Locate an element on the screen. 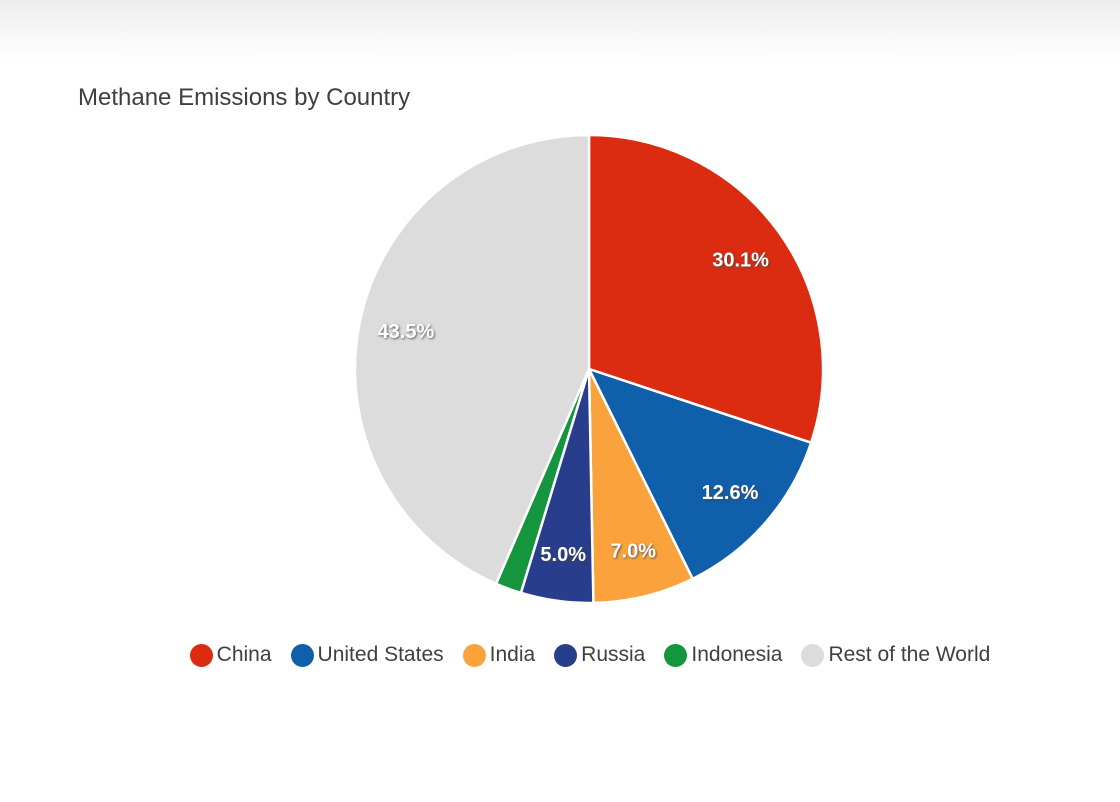 This screenshot has width=1120, height=802. legend-label: China is located at coordinates (244, 654).